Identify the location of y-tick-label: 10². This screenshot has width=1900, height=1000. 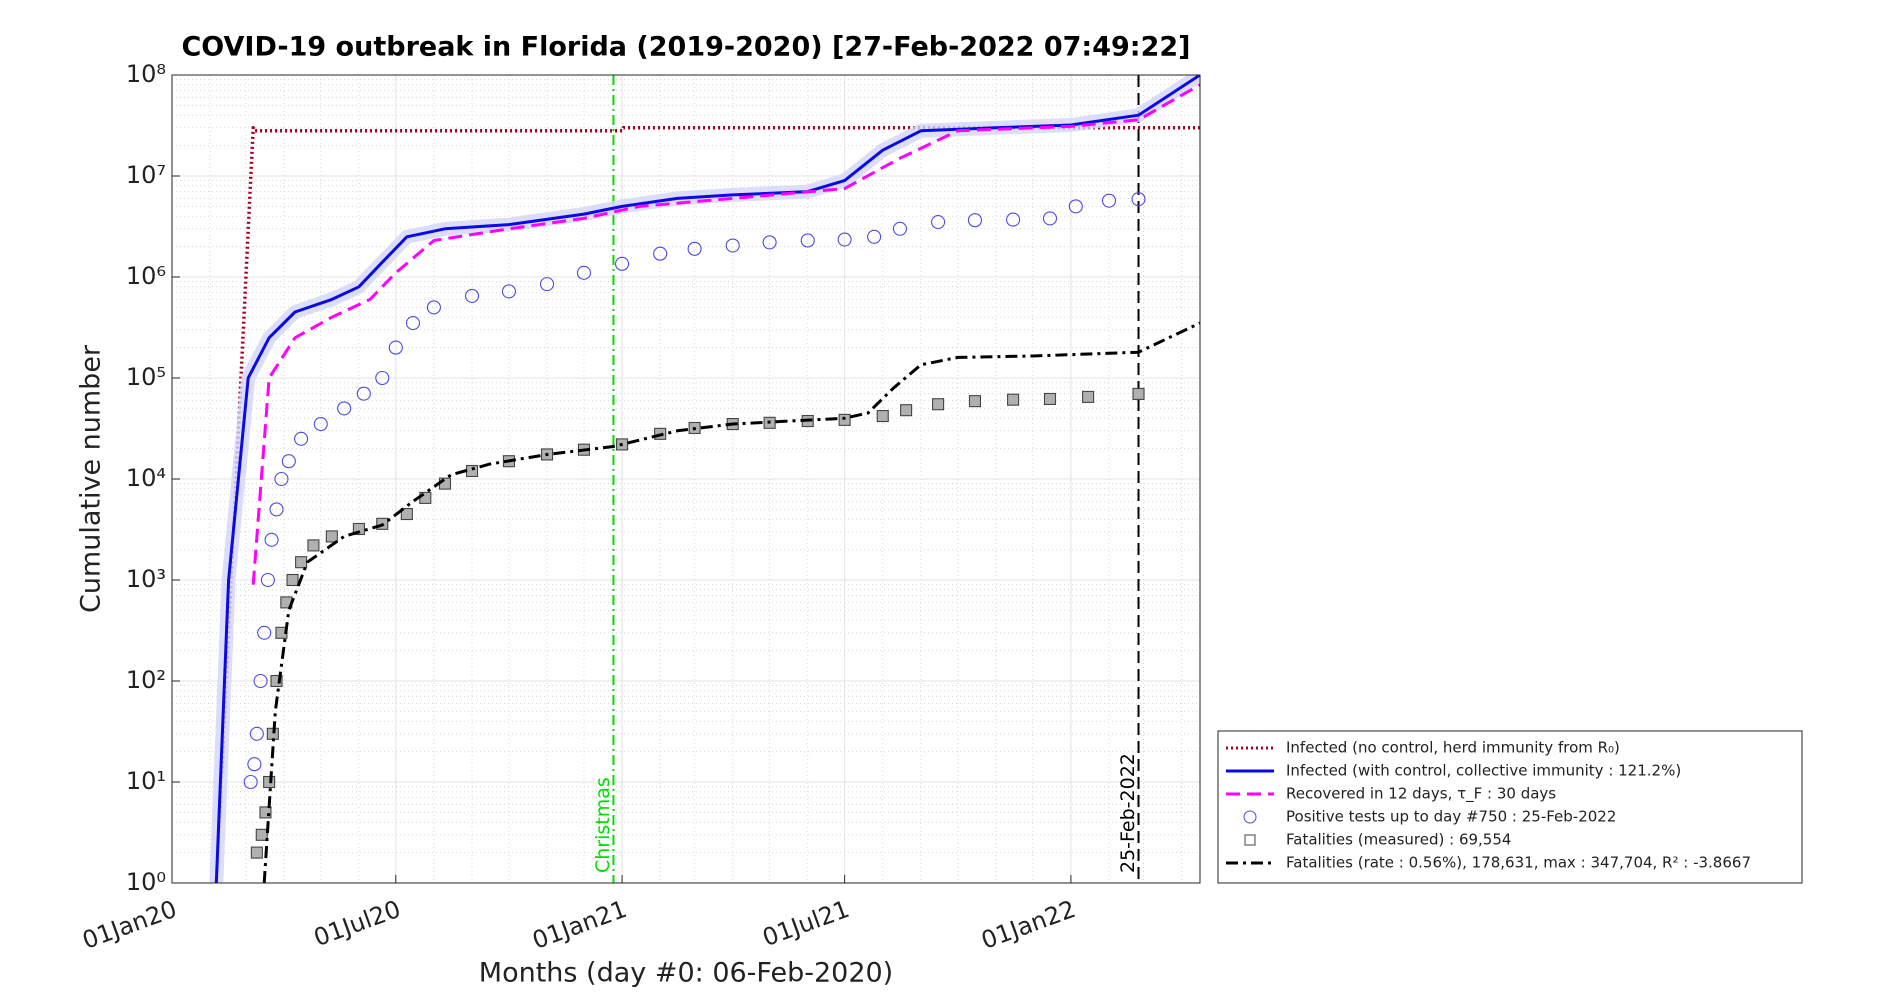
(146, 680).